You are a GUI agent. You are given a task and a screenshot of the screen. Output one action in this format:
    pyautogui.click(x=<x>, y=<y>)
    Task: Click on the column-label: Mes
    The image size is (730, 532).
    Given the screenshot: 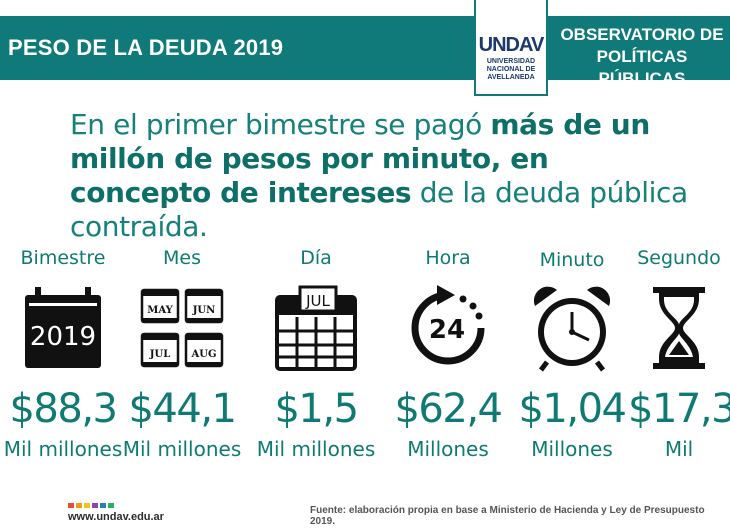 What is the action you would take?
    pyautogui.click(x=182, y=258)
    